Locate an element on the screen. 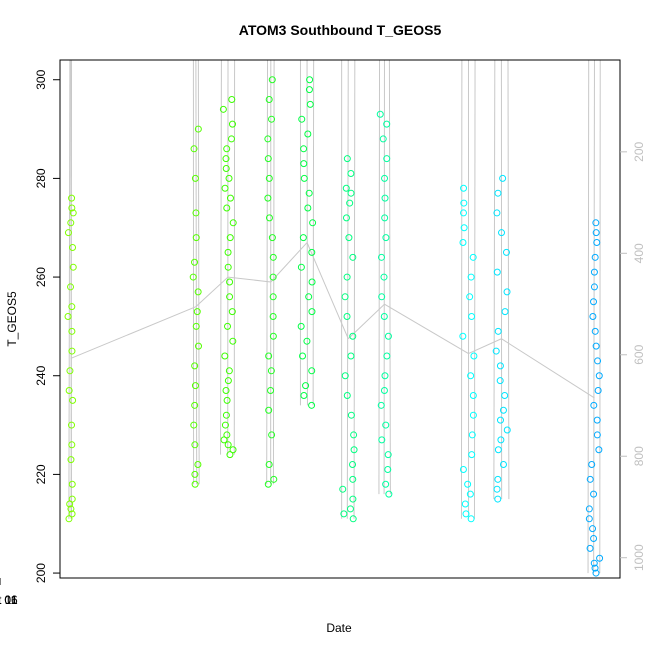  secondary-y-tick-label: 400 is located at coordinates (639, 253).